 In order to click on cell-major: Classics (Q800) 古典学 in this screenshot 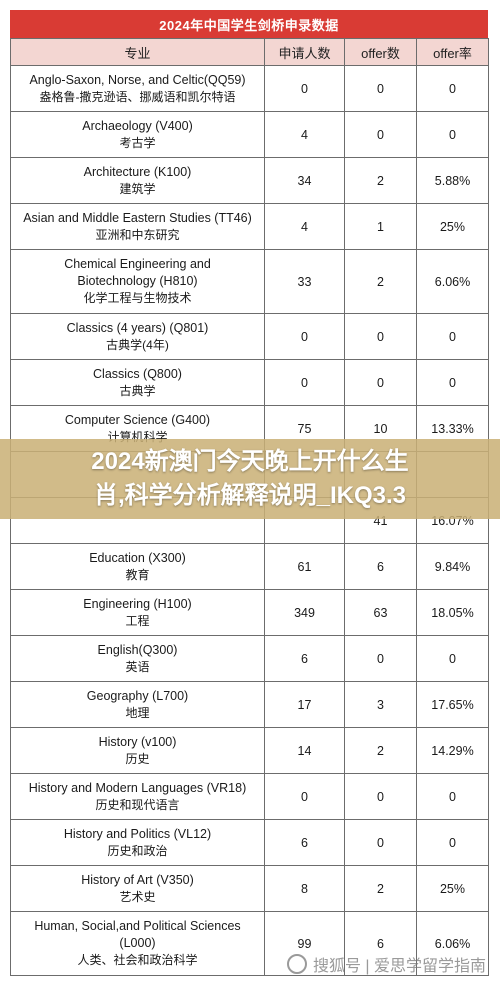, I will do `click(137, 382)`.